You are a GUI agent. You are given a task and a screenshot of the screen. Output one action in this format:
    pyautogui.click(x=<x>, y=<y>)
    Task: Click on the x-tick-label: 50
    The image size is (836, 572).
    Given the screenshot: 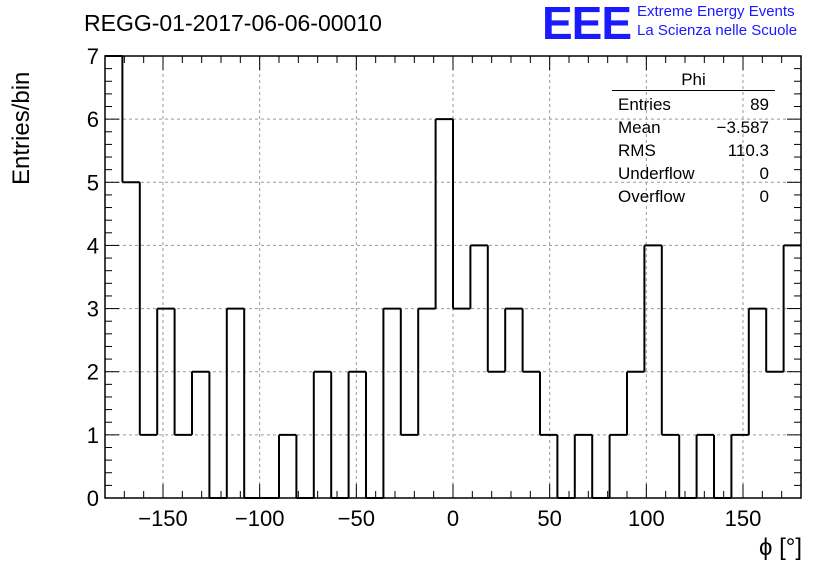 What is the action you would take?
    pyautogui.click(x=549, y=518)
    